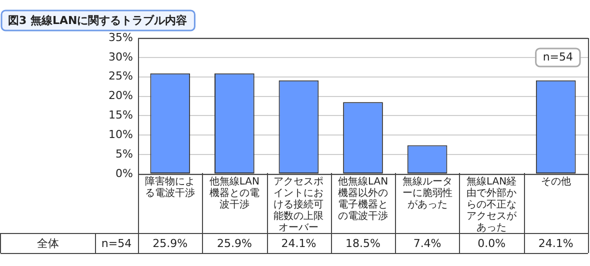 The width and height of the screenshot is (590, 266). What do you see at coordinates (492, 243) in the screenshot?
I see `data-label: 0.0%` at bounding box center [492, 243].